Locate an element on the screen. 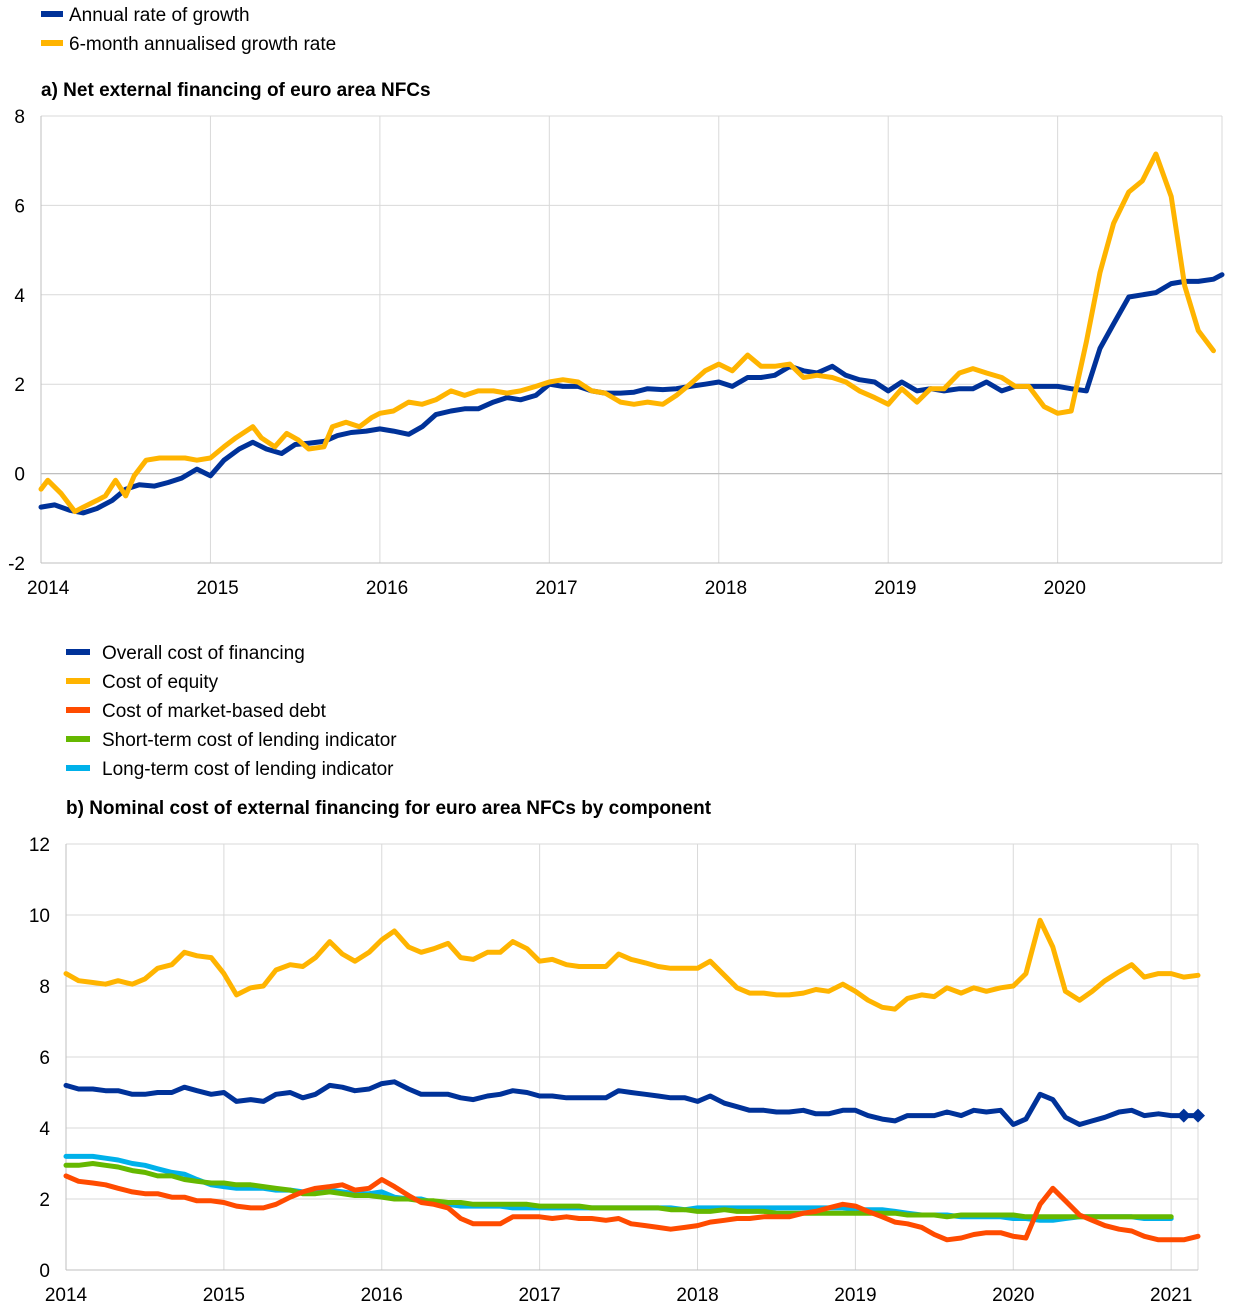 The image size is (1240, 1312). legend-label: Annual rate of growth is located at coordinates (159, 15).